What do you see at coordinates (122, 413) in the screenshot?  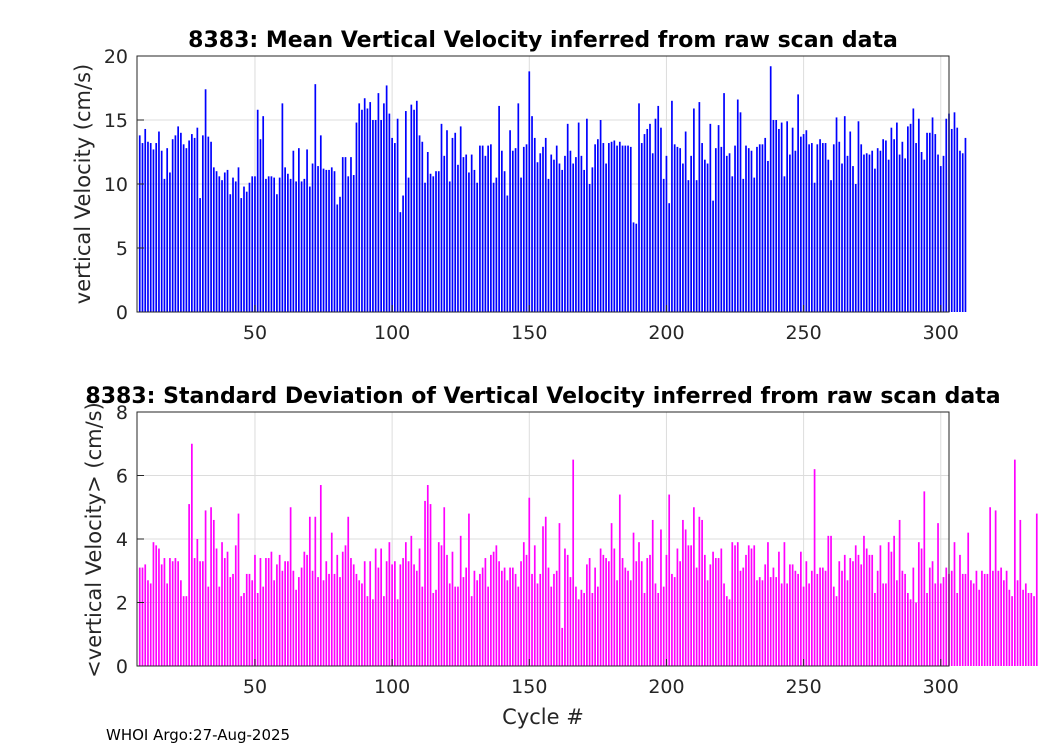 I see `std-velocity-y-tick-label: 8` at bounding box center [122, 413].